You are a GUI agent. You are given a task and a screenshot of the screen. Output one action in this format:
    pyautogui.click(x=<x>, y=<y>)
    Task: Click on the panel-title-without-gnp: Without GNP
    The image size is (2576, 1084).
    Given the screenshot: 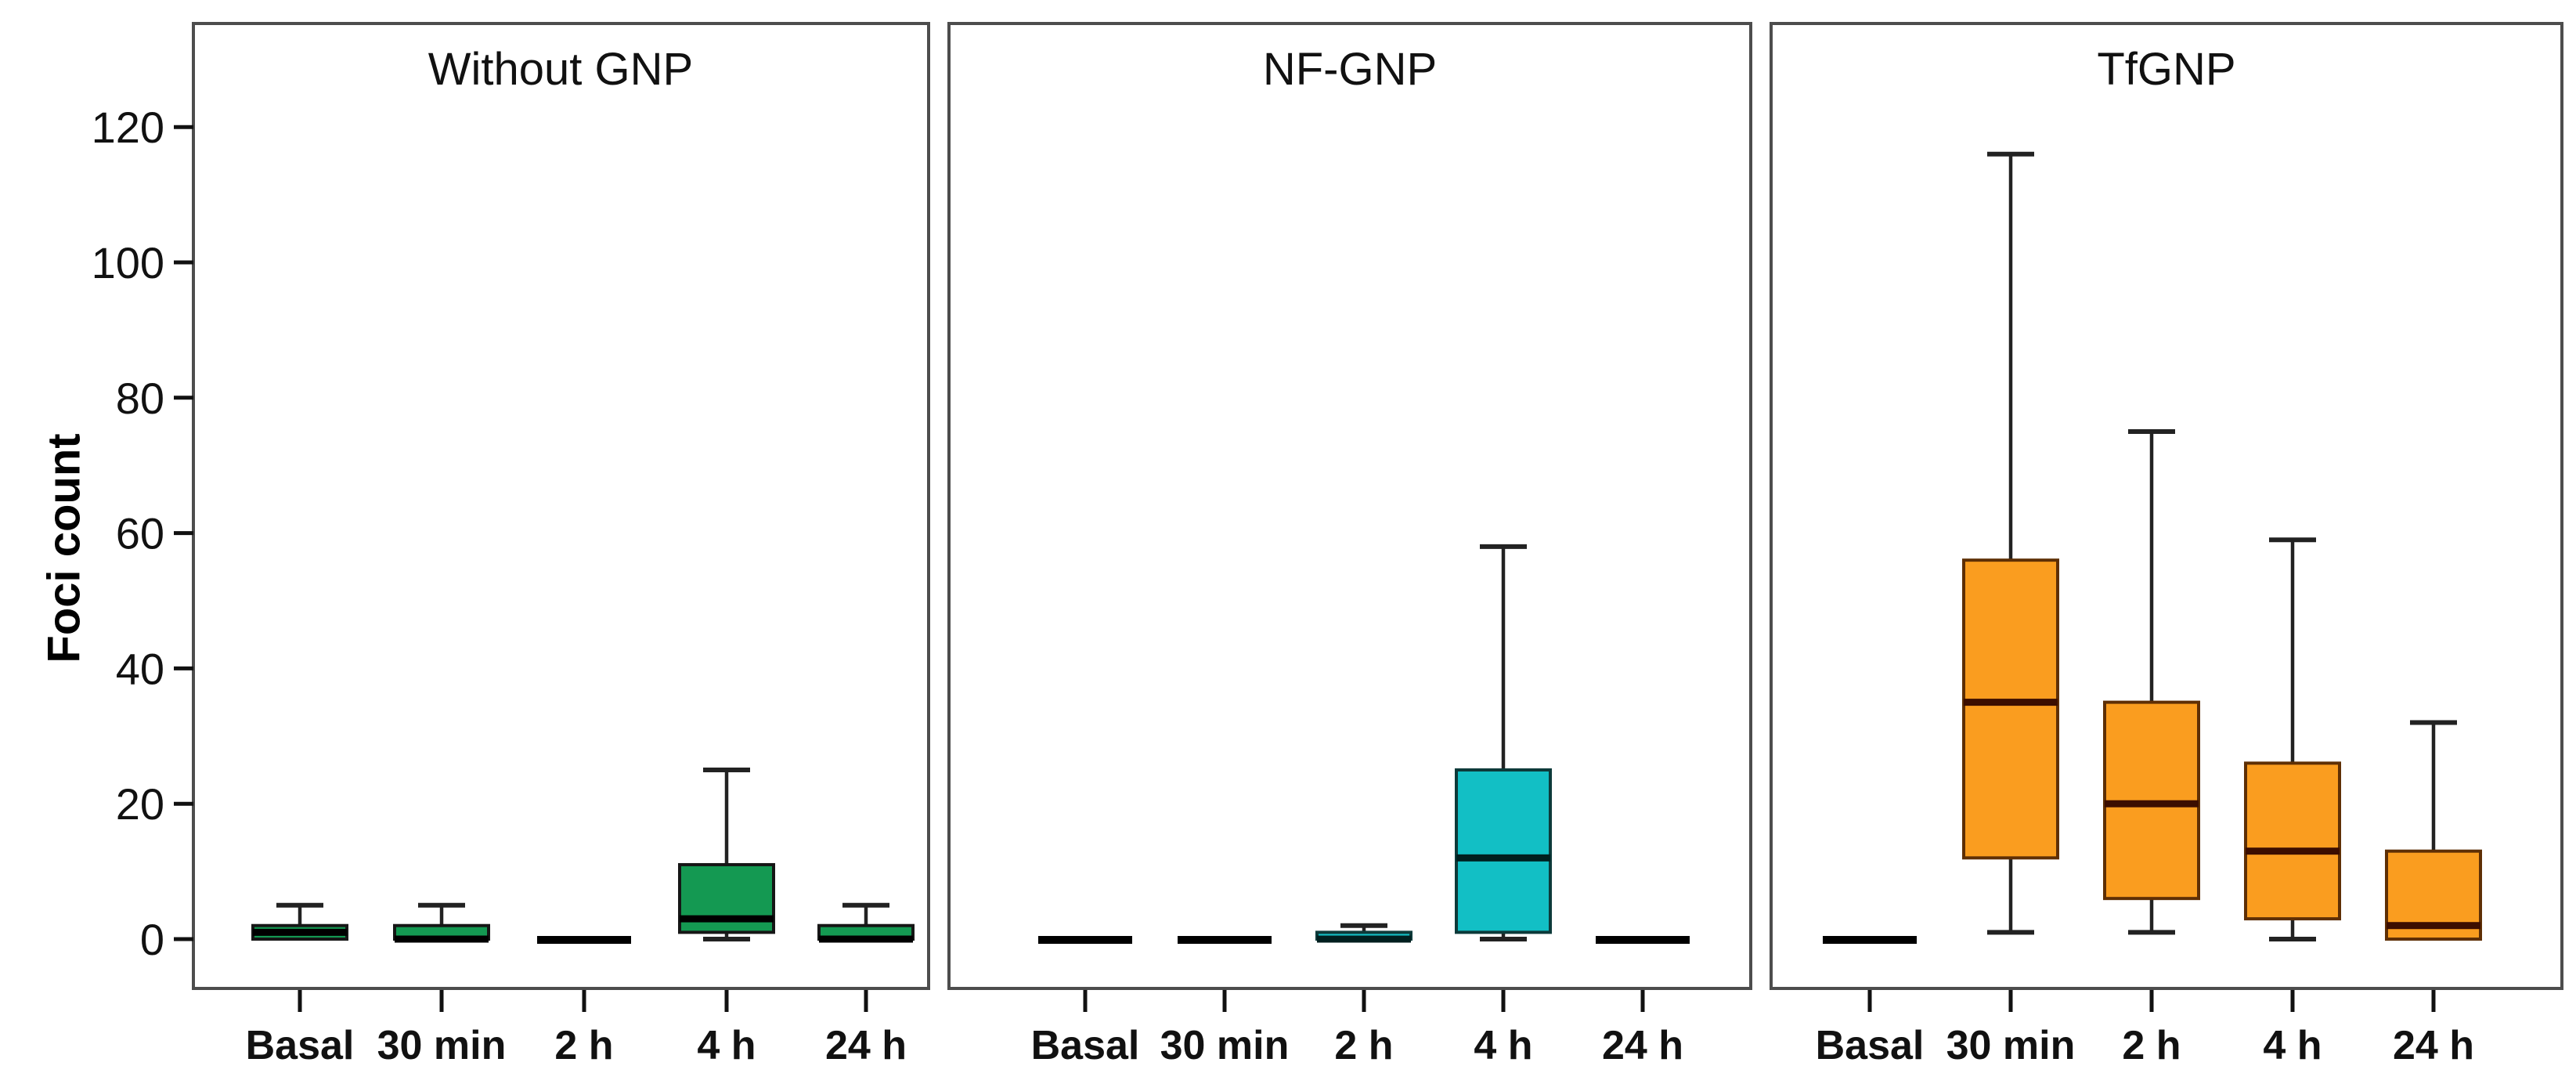 What is the action you would take?
    pyautogui.click(x=561, y=69)
    